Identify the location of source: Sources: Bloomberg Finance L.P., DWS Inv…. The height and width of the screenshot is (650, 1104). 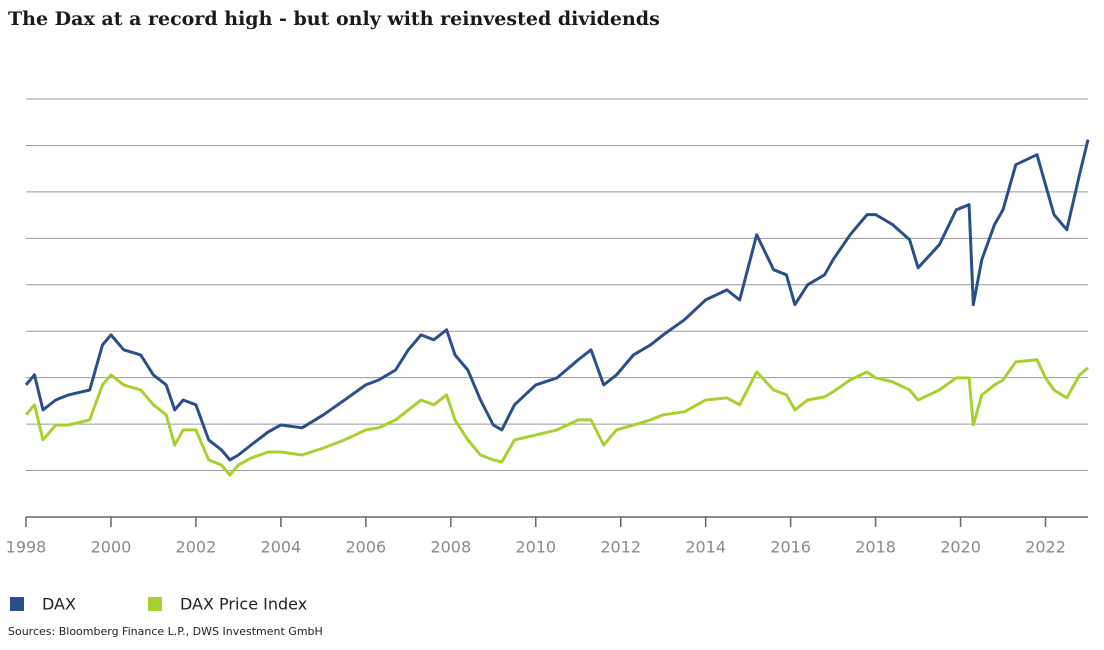
(165, 631).